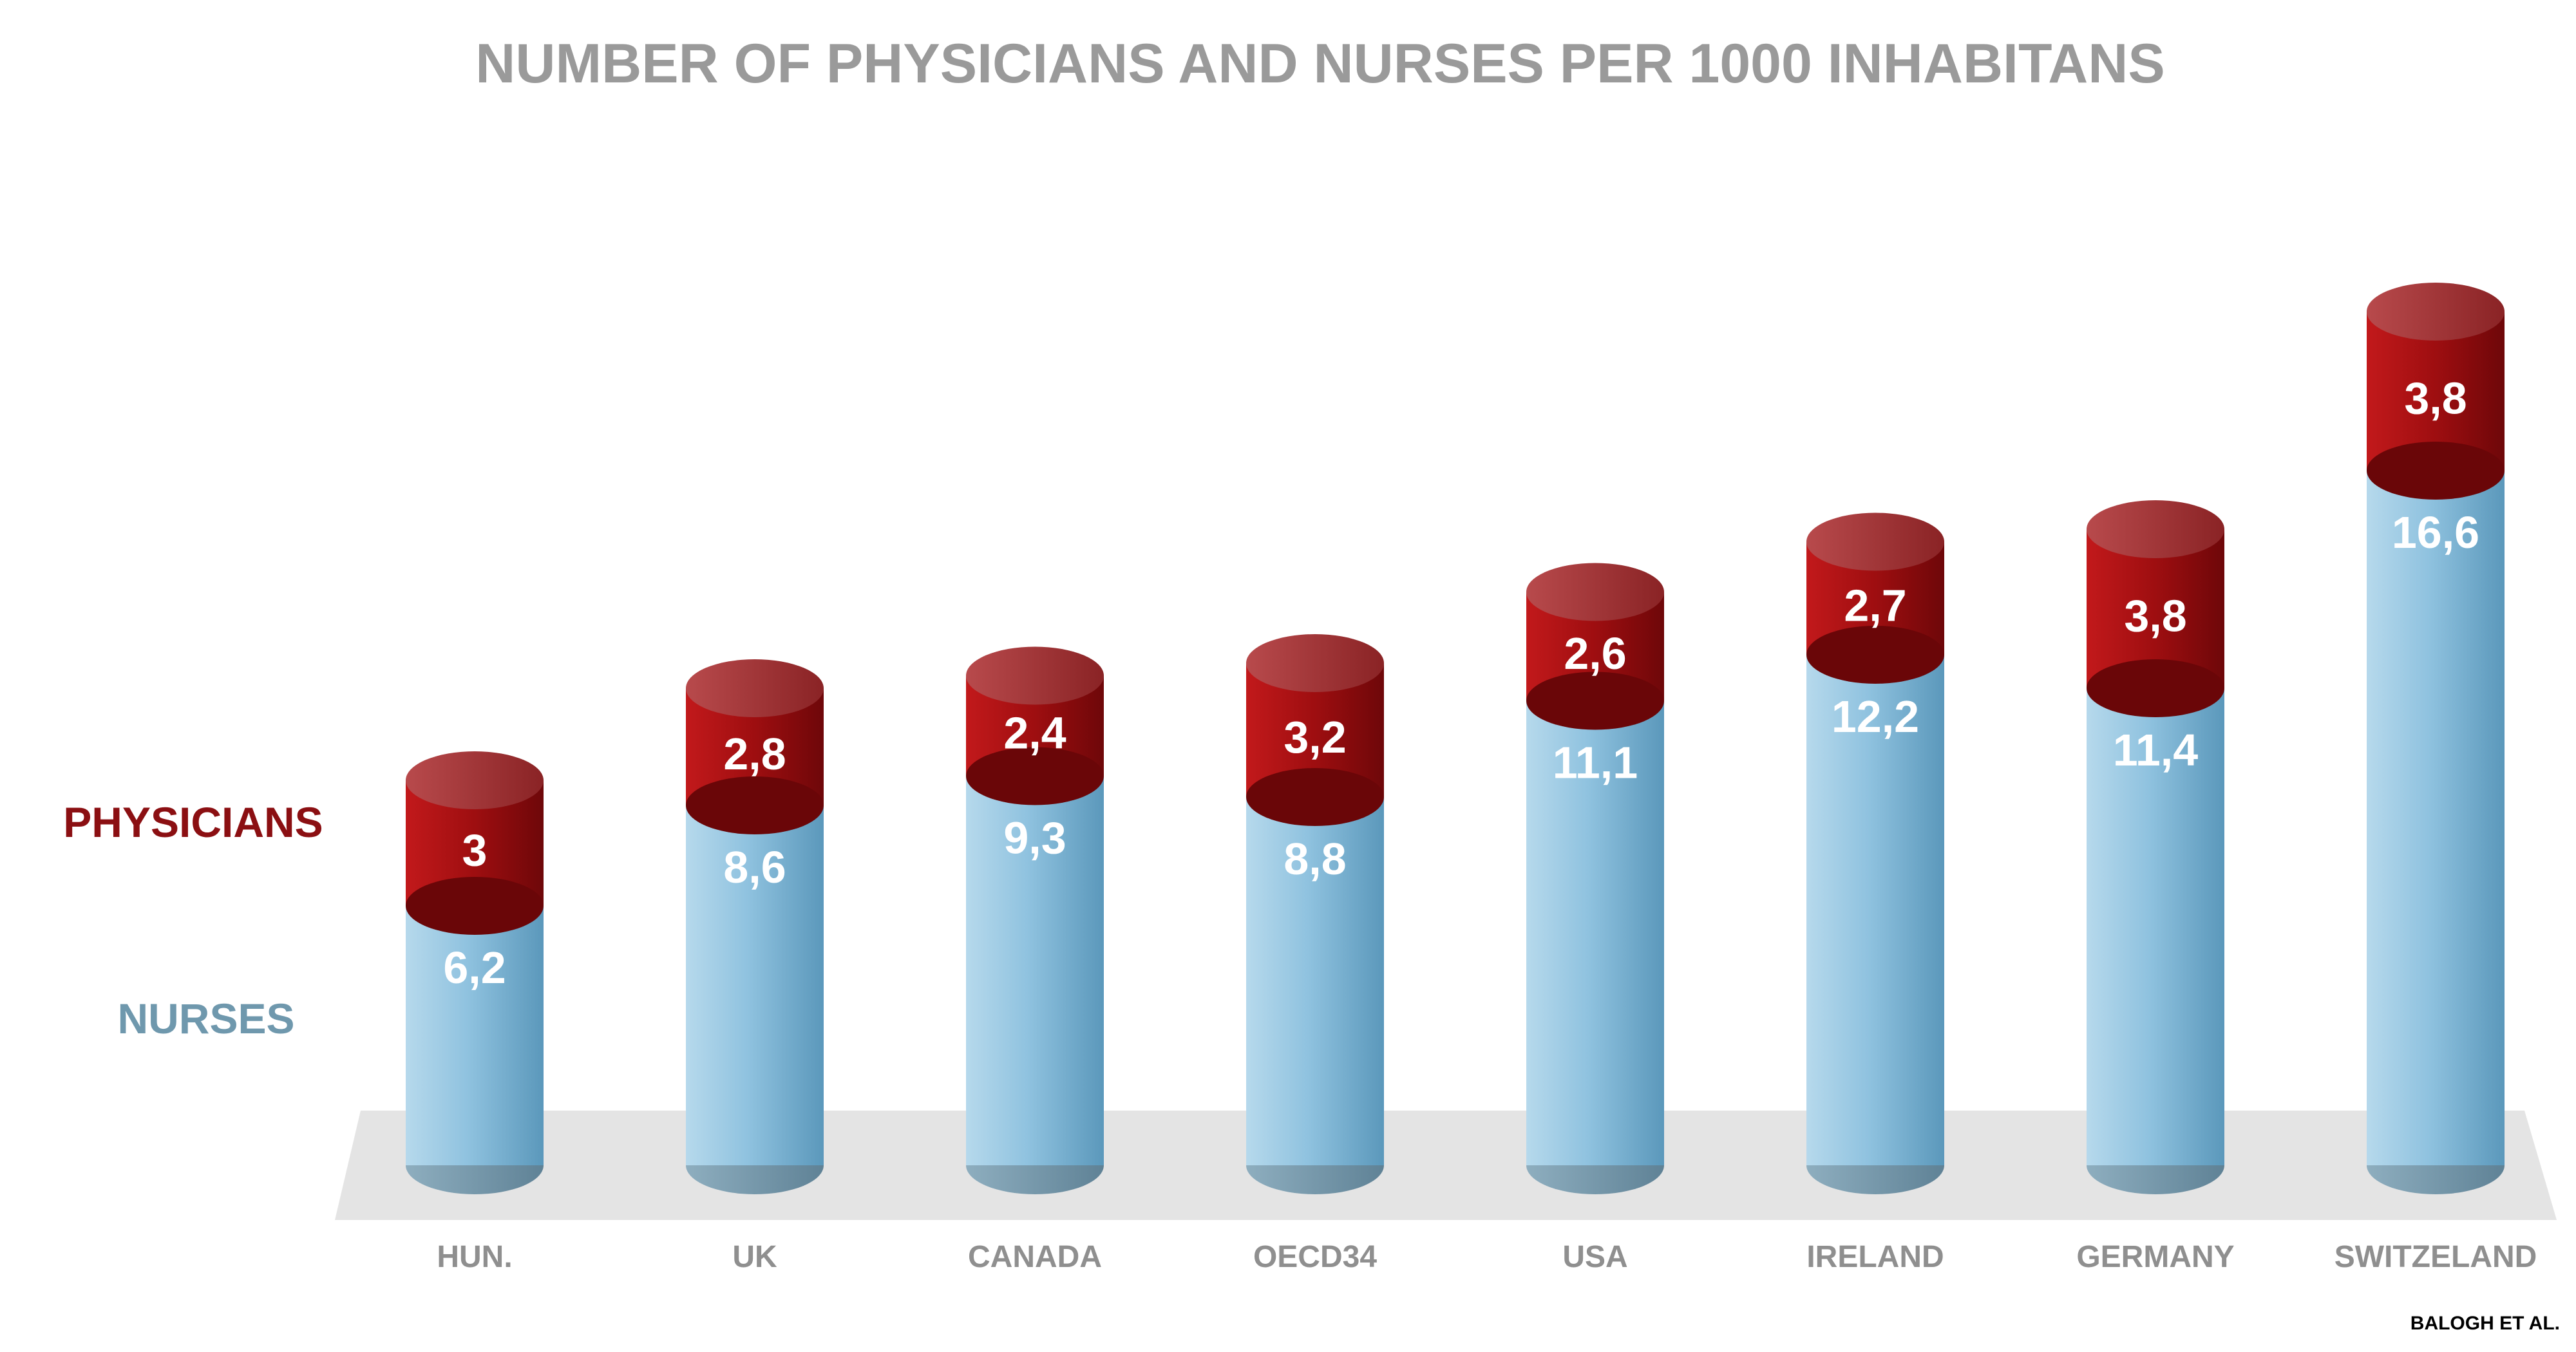 Image resolution: width=2576 pixels, height=1352 pixels. What do you see at coordinates (2485, 1323) in the screenshot?
I see `source-credit: BALOGH ET AL.` at bounding box center [2485, 1323].